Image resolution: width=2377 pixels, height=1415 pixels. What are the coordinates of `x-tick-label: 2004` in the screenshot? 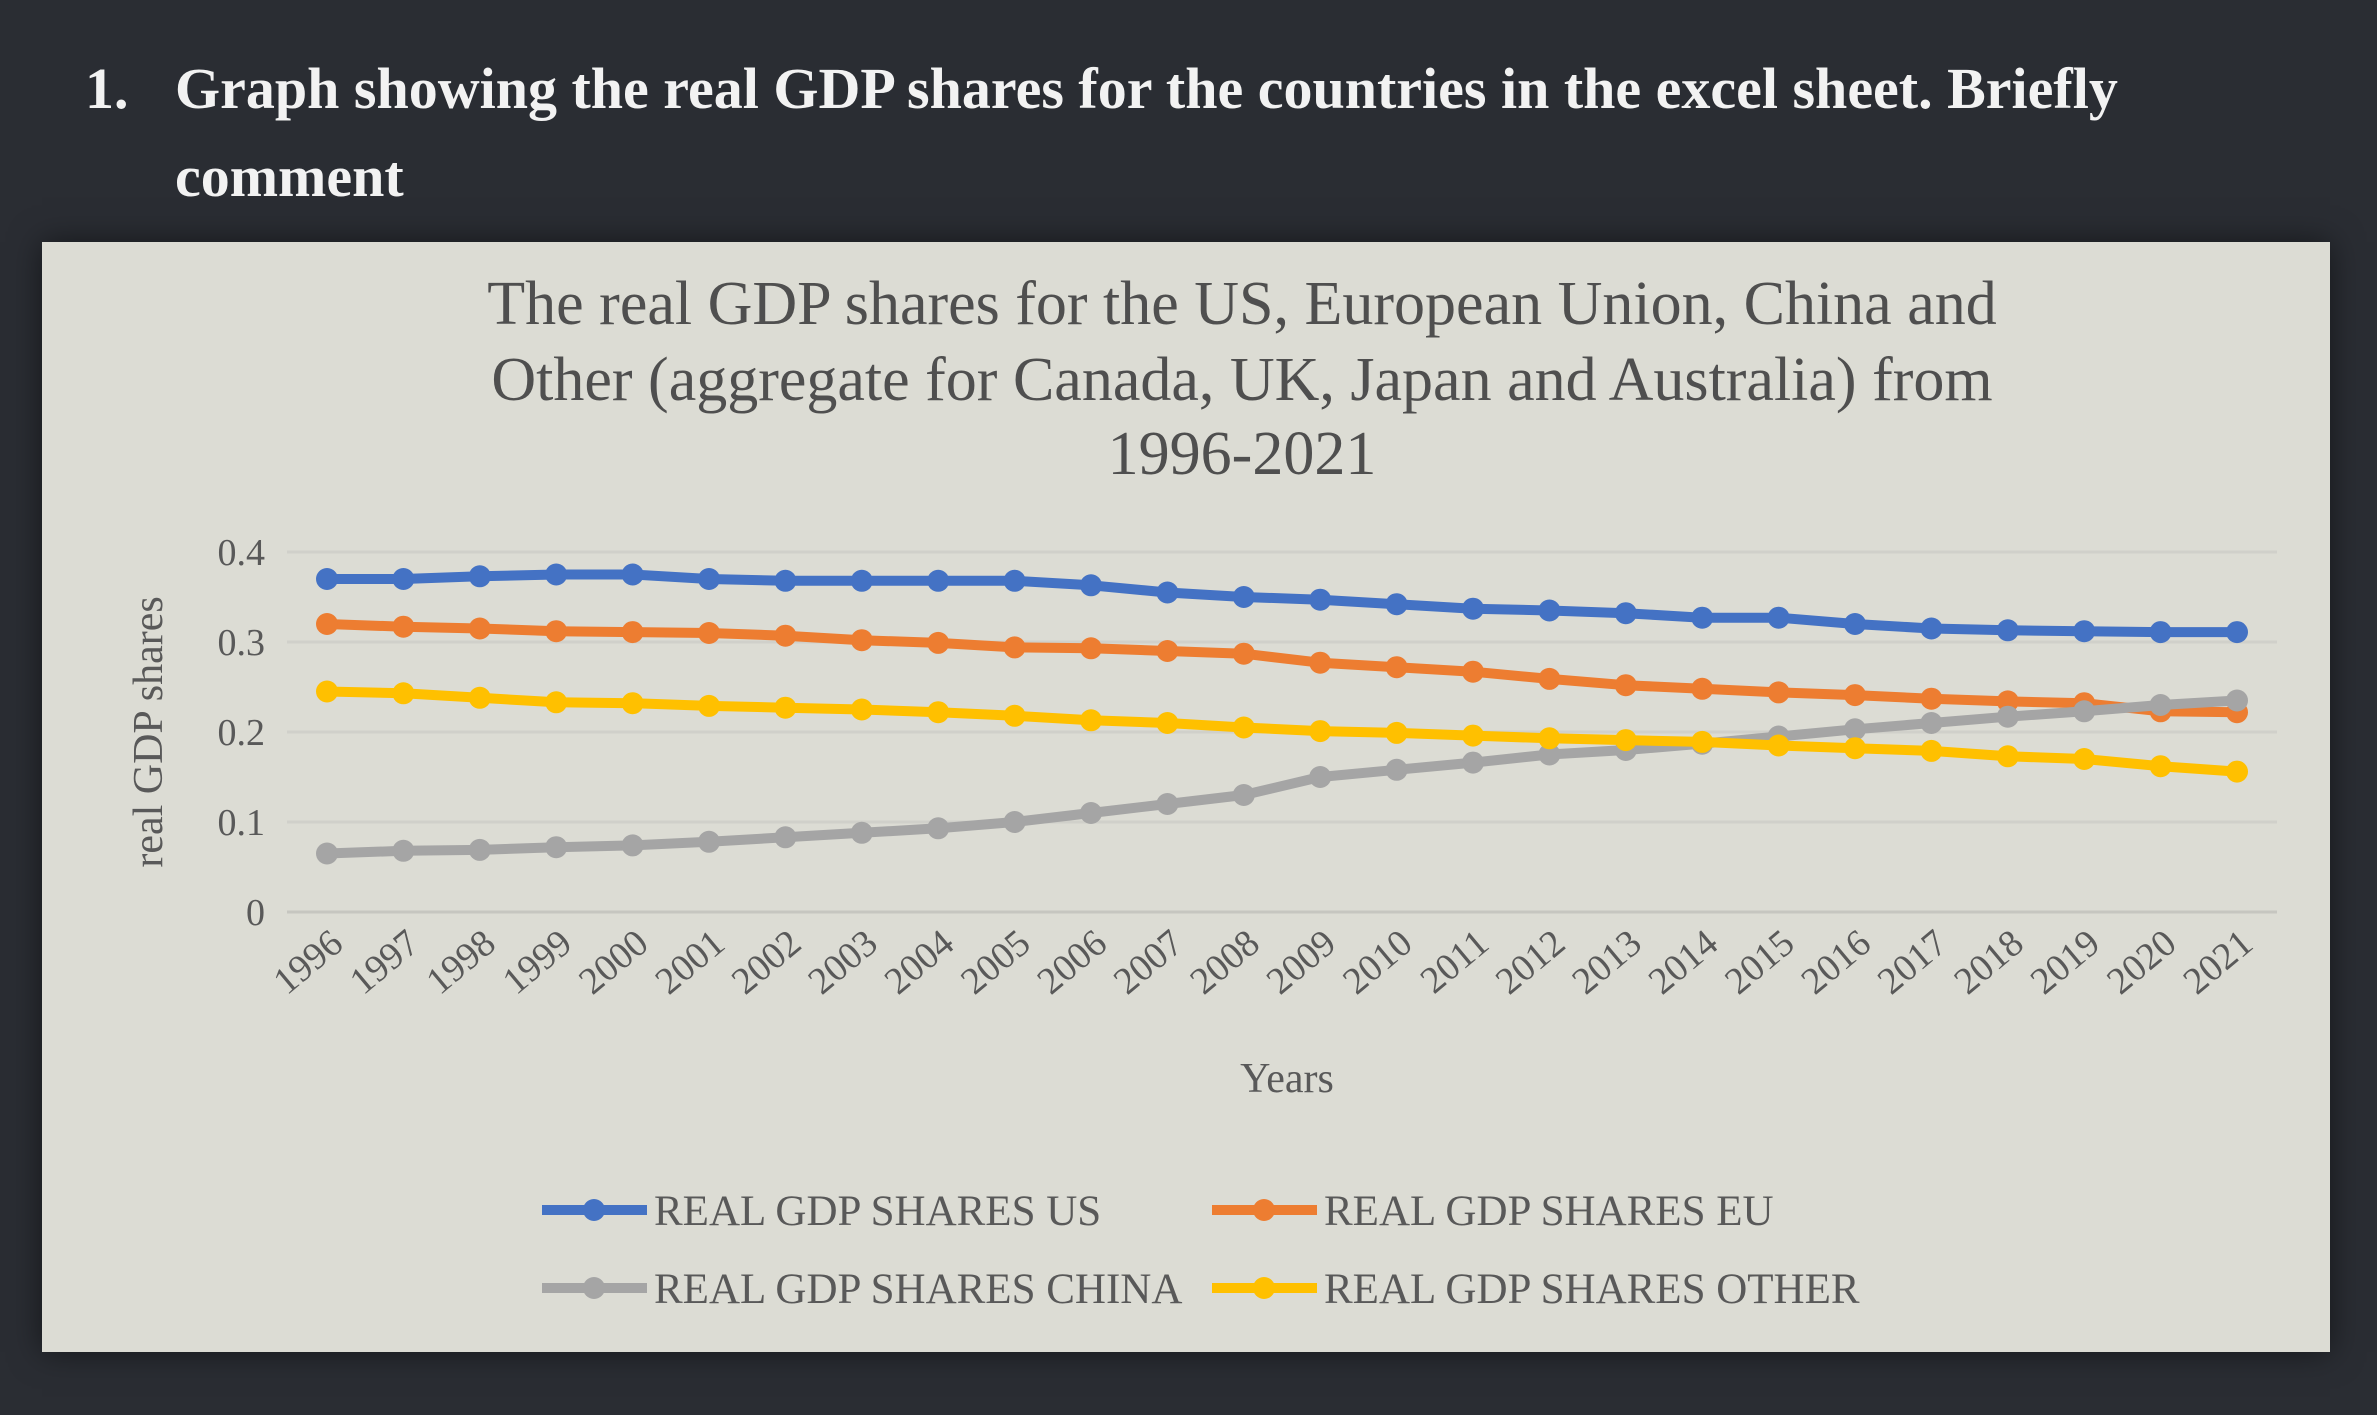 It's located at (919, 962).